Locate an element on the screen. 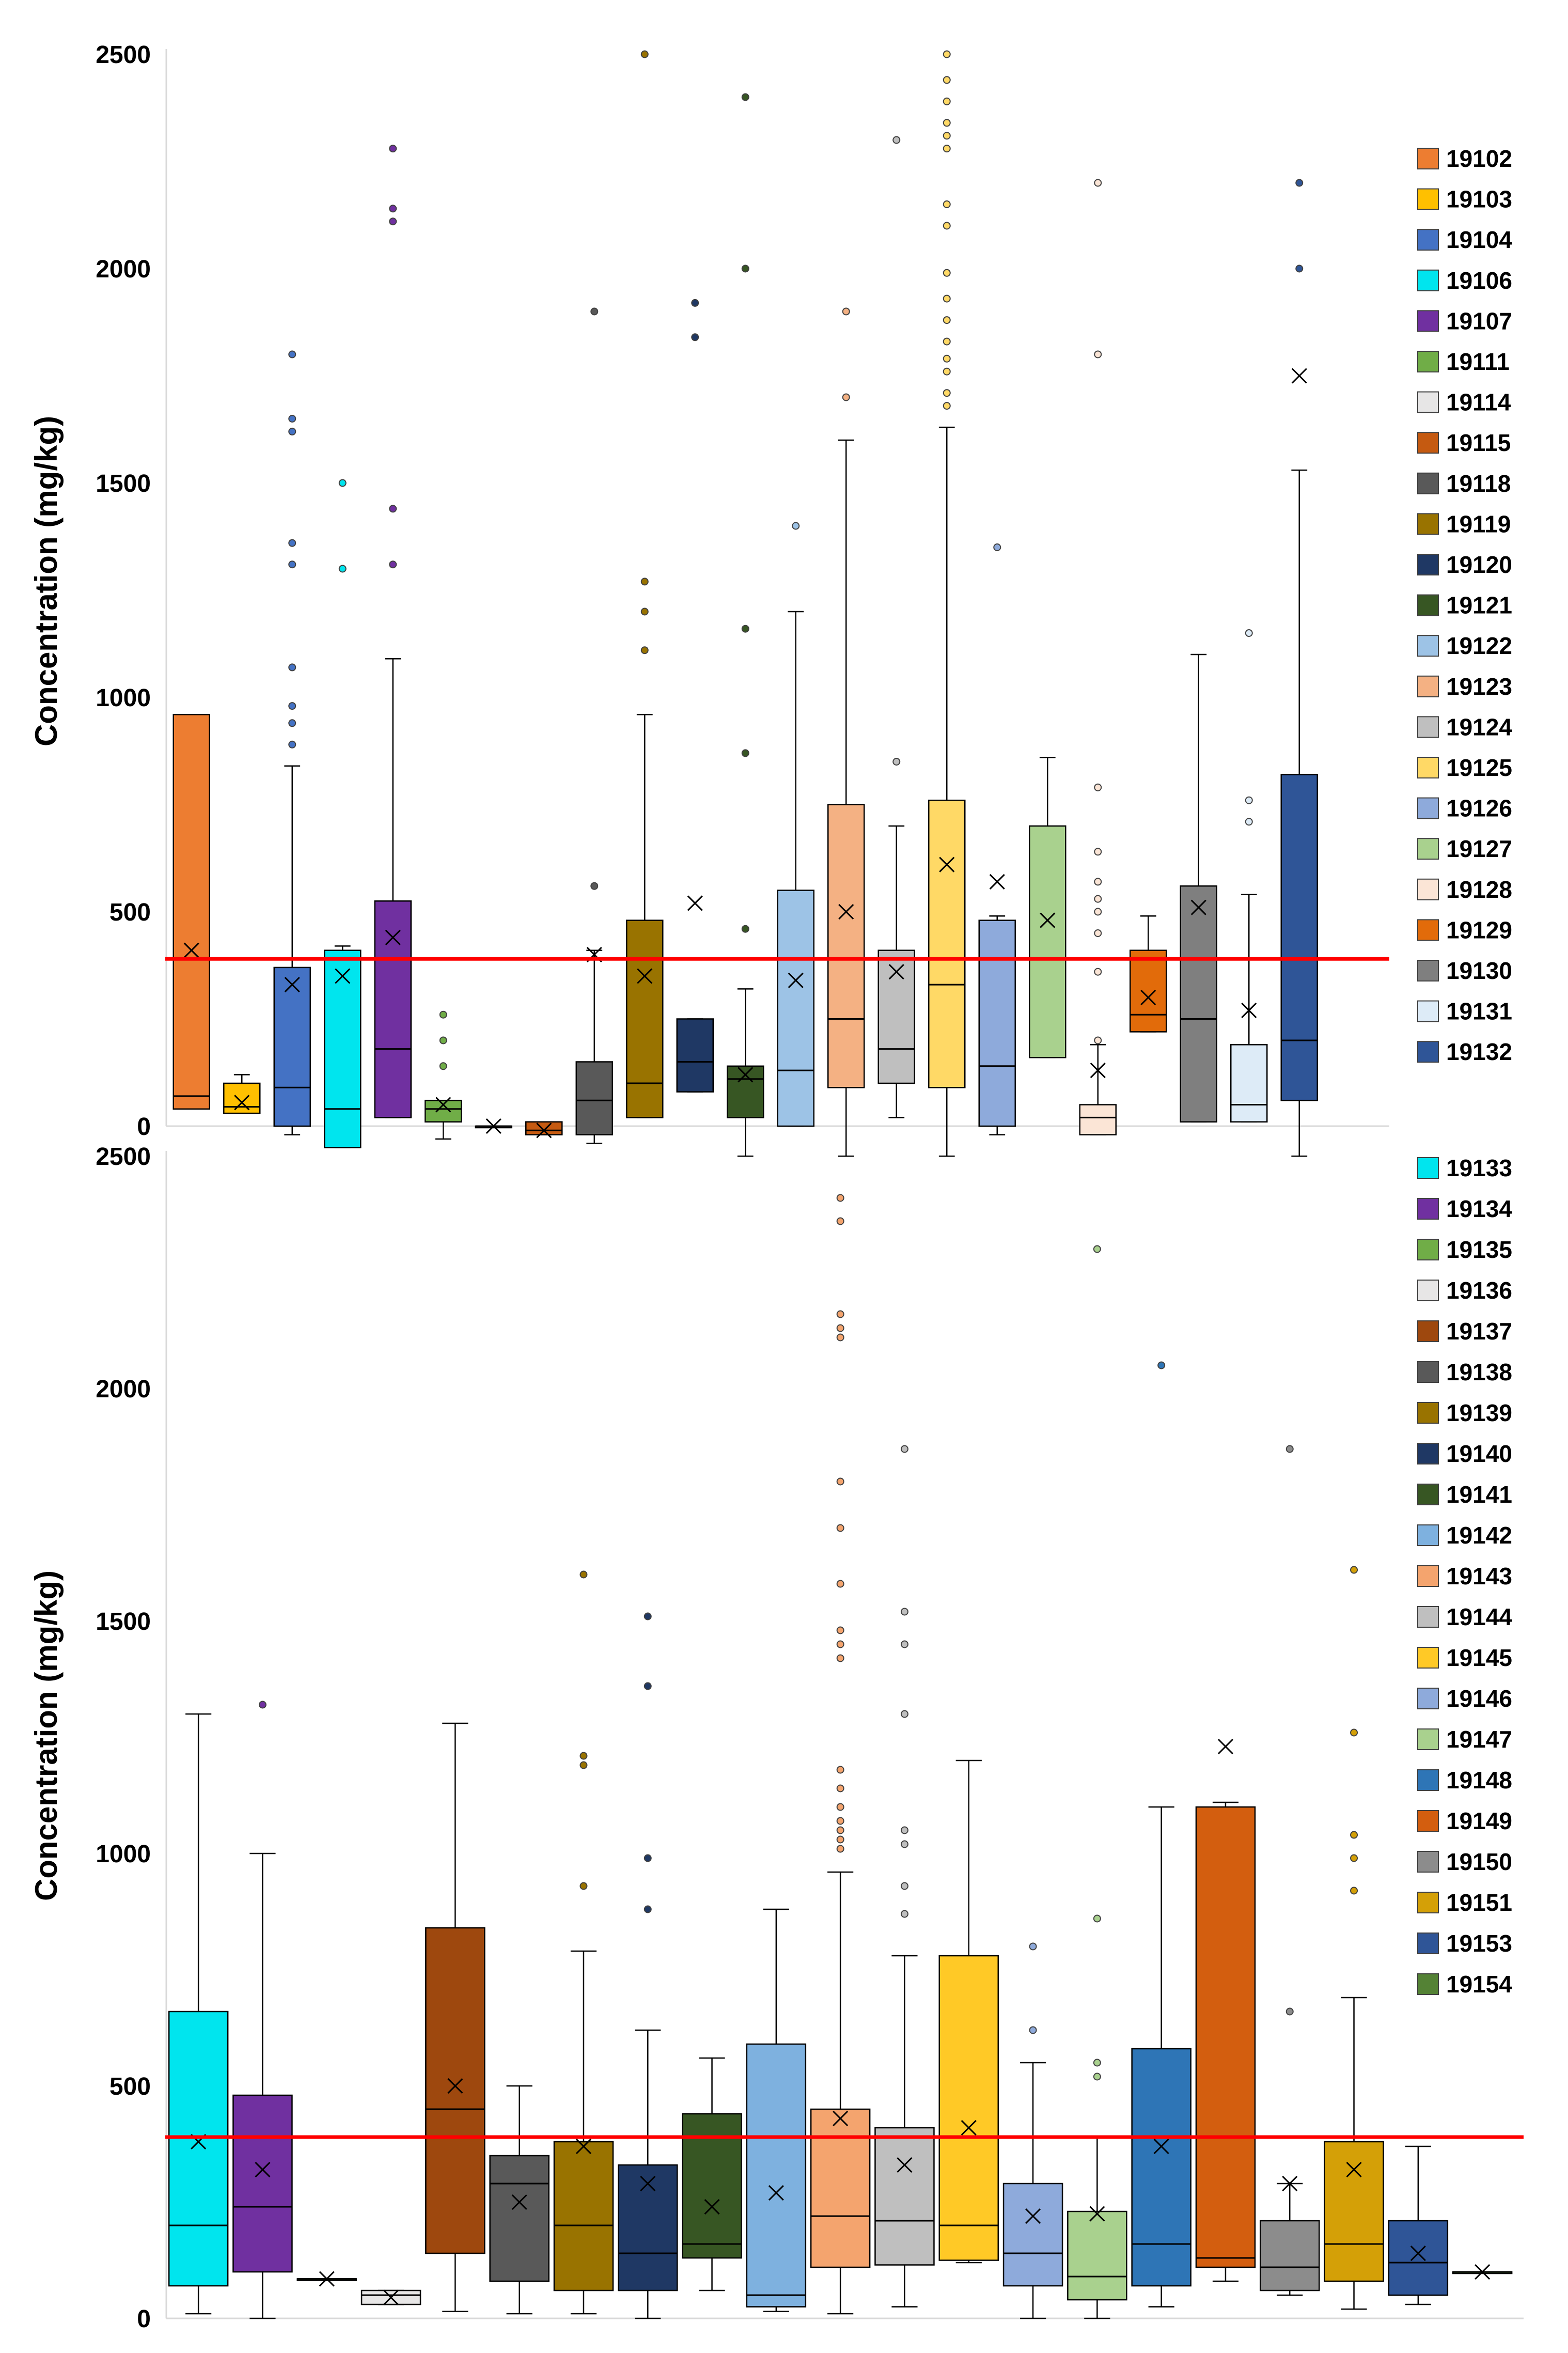 The height and width of the screenshot is (2353, 1568). legend-label: 19153 is located at coordinates (1479, 1944).